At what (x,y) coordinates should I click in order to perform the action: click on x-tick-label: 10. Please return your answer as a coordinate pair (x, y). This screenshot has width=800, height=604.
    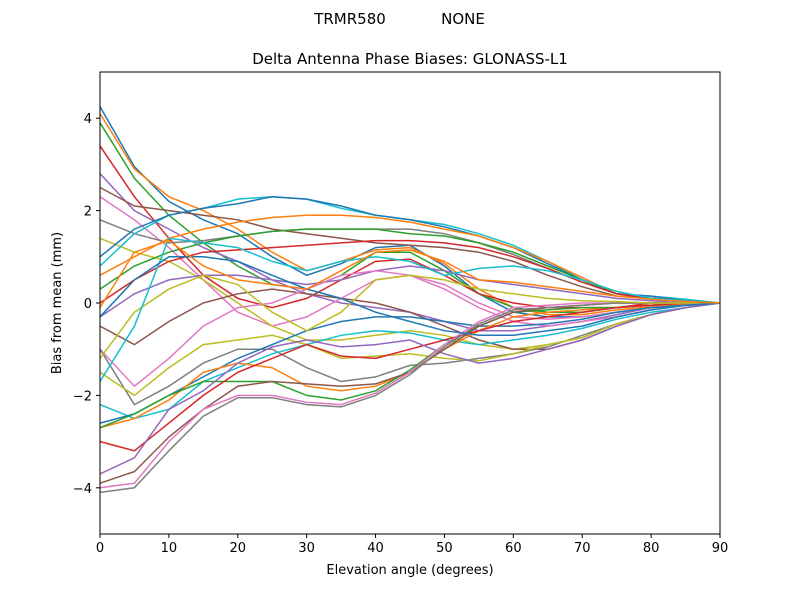
    Looking at the image, I should click on (169, 548).